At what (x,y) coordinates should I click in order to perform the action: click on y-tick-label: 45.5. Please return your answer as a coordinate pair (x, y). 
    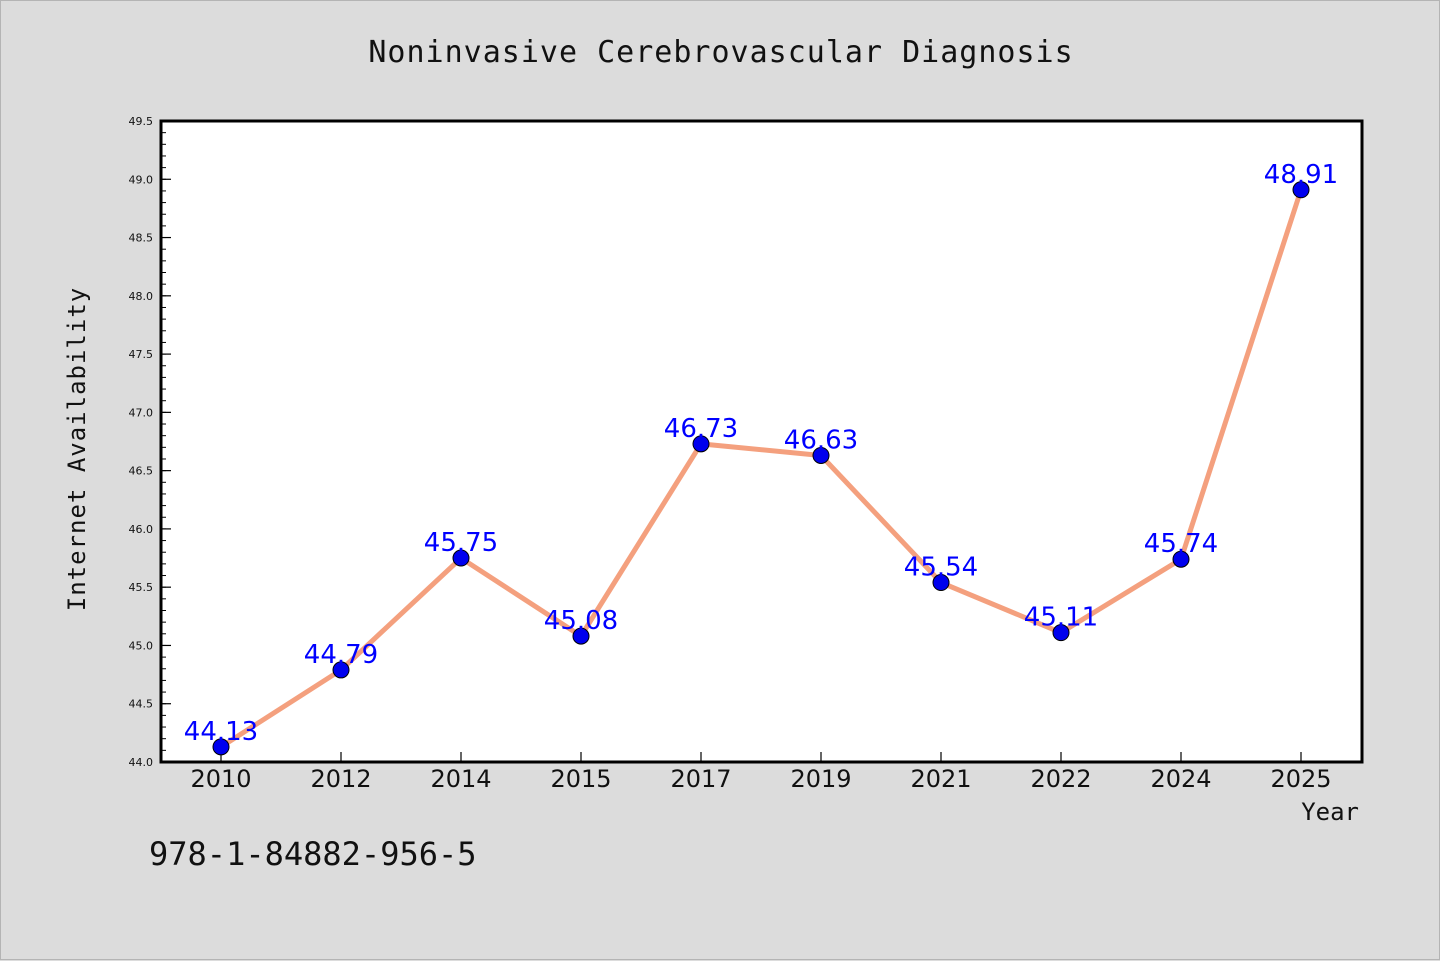
    Looking at the image, I should click on (141, 587).